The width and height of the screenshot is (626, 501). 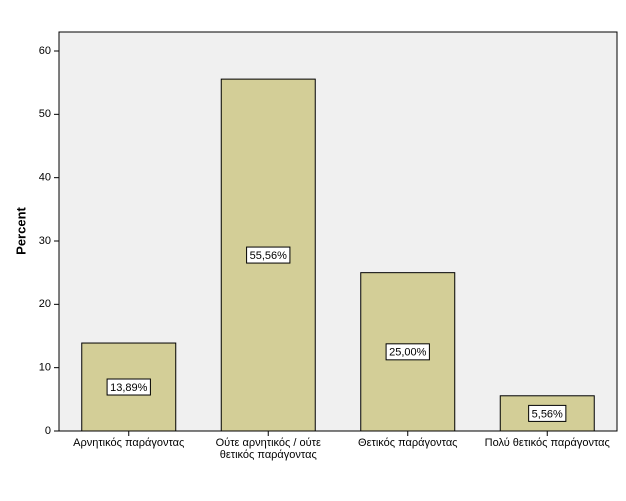 I want to click on value-label: 13,89%, so click(x=129, y=388).